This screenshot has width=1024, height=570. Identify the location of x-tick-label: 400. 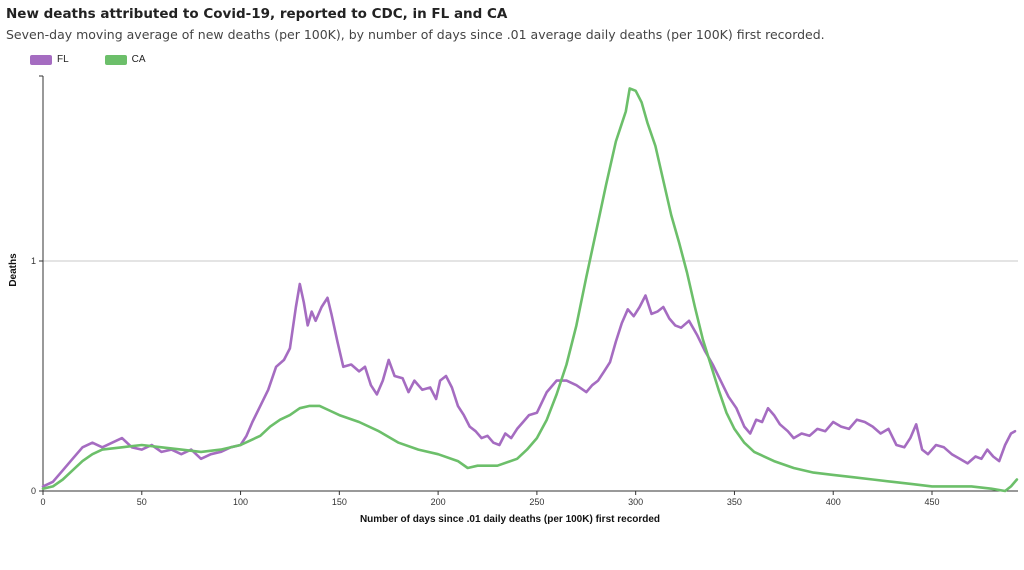
(833, 502).